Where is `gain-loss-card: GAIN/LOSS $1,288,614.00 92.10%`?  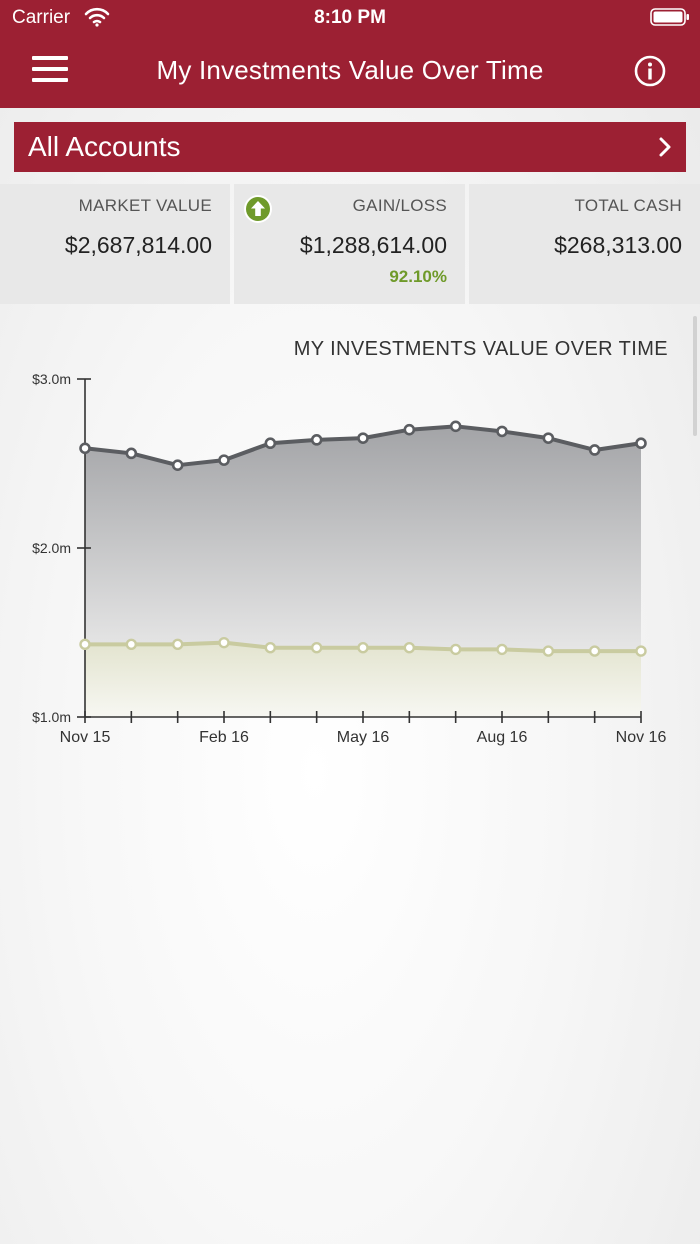
gain-loss-card: GAIN/LOSS $1,288,614.00 92.10% is located at coordinates (349, 244).